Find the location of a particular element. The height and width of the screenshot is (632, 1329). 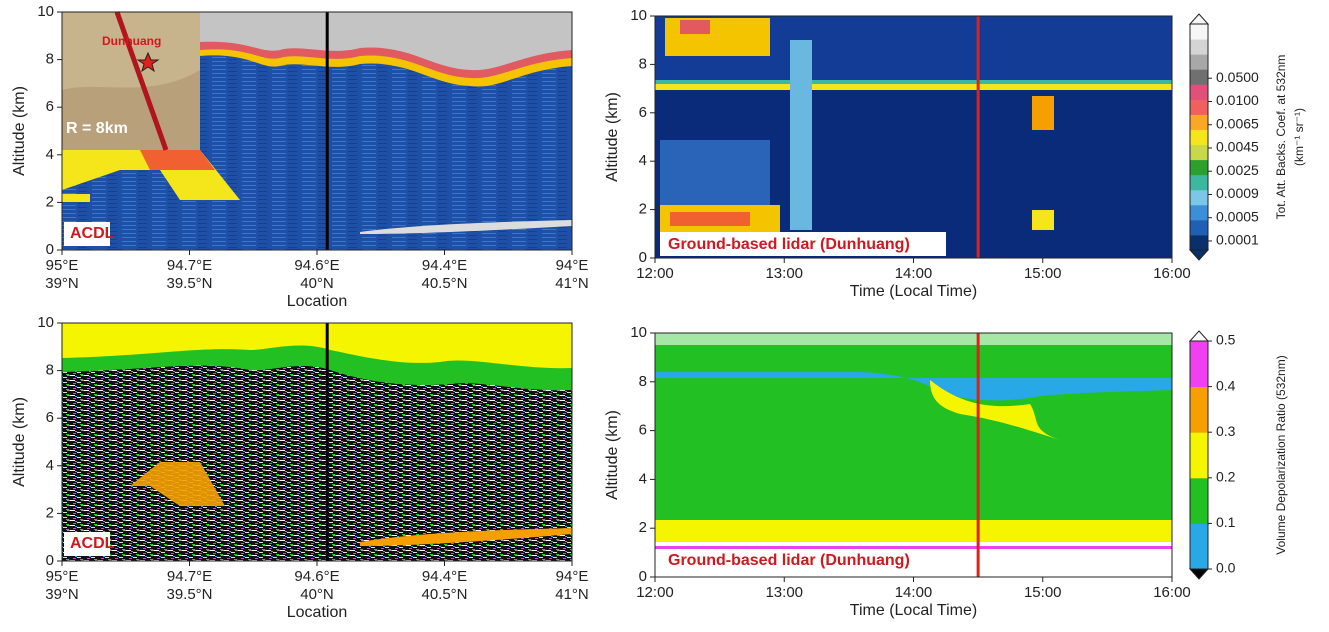

colorbar-tick-label: 0.0025 is located at coordinates (1237, 170).